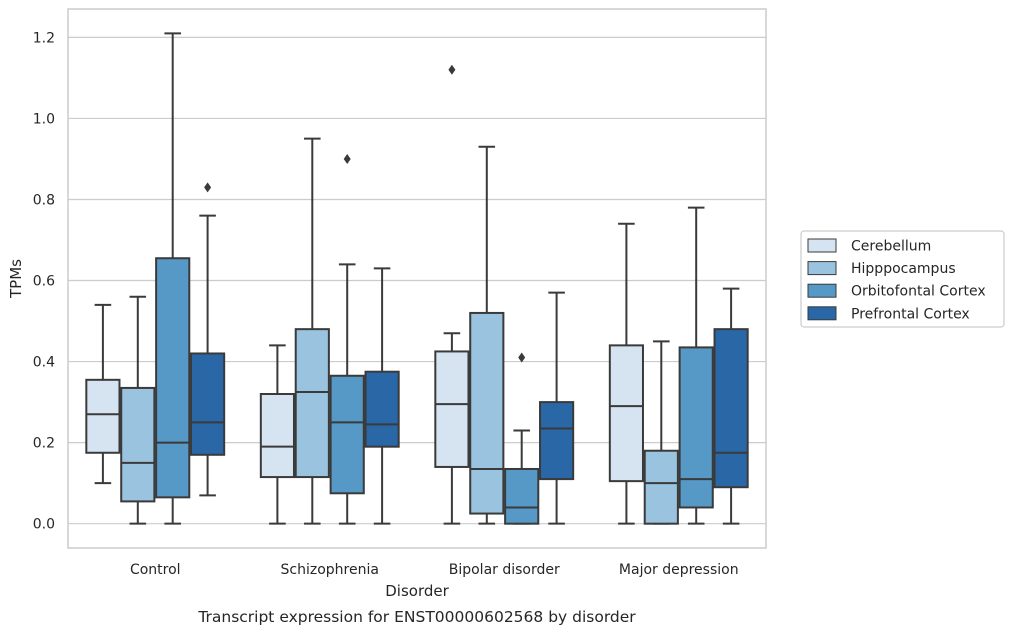 This screenshot has height=634, width=1014. I want to click on y-tick-label: 0.8, so click(44, 200).